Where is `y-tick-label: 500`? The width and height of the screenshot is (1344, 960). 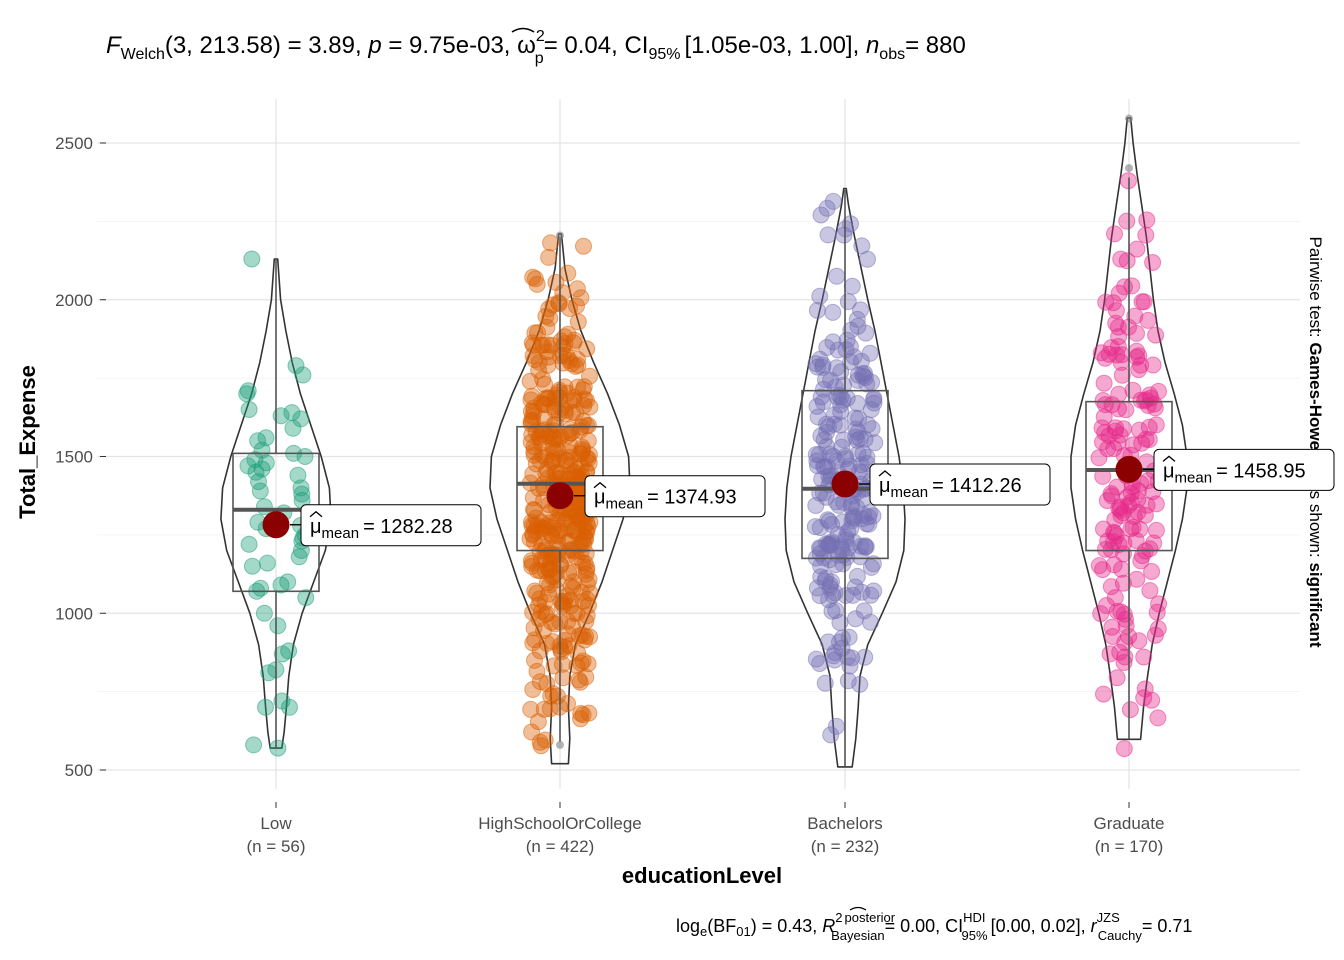 y-tick-label: 500 is located at coordinates (79, 770).